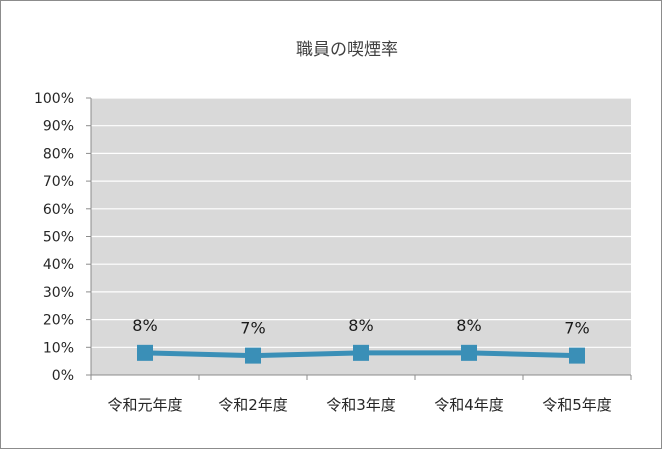  What do you see at coordinates (58, 265) in the screenshot?
I see `y-tick-label: 40%` at bounding box center [58, 265].